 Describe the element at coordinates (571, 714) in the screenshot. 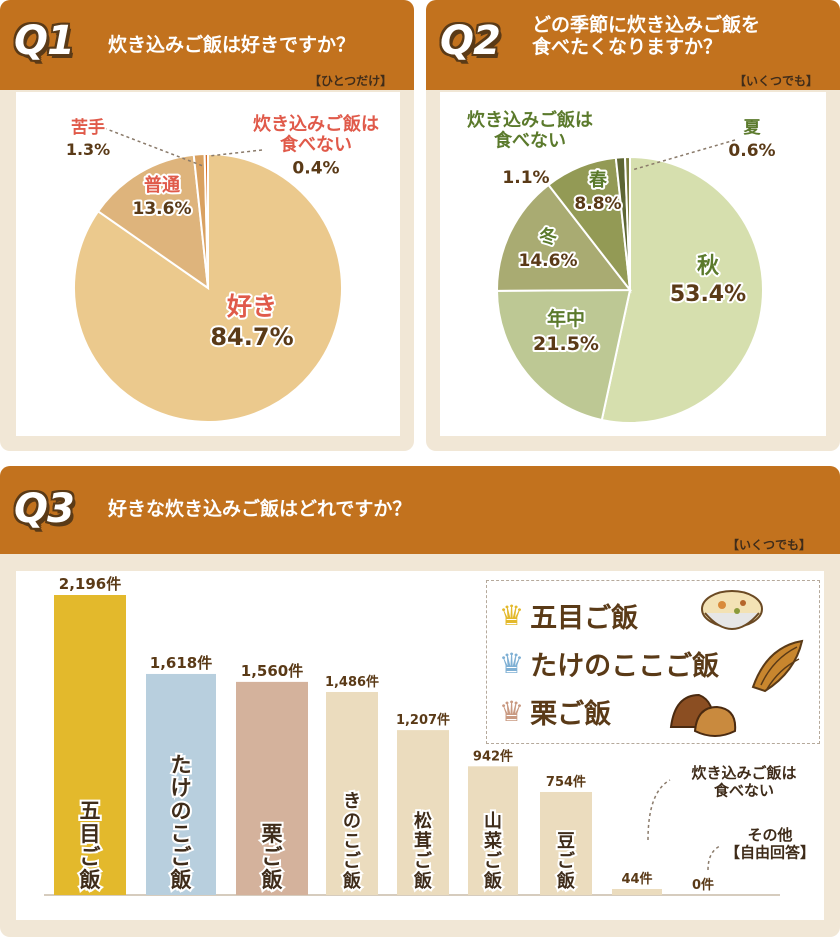

I see `legend-label-3: 栗ご飯` at that location.